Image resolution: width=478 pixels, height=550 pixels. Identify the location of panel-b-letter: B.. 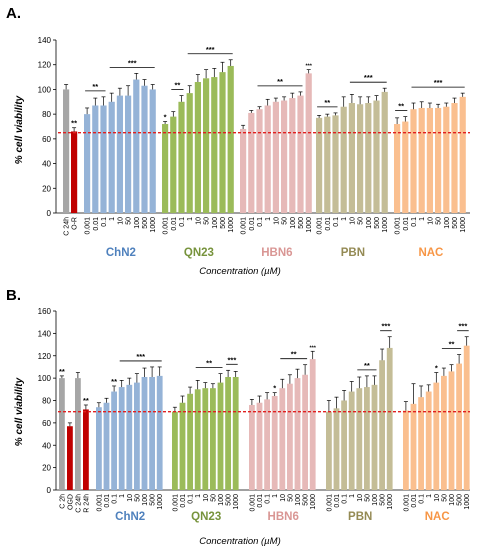
(13, 295).